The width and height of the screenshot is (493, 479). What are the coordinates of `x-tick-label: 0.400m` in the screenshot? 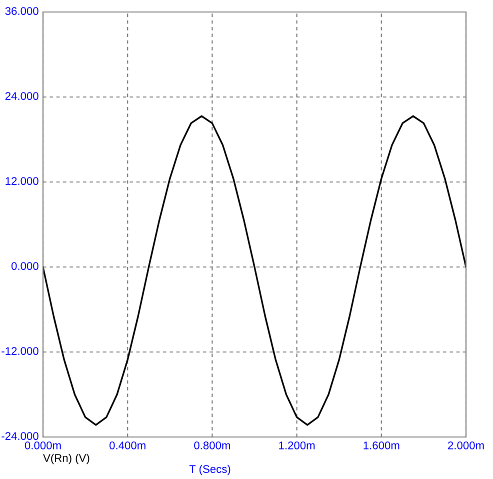 It's located at (128, 445).